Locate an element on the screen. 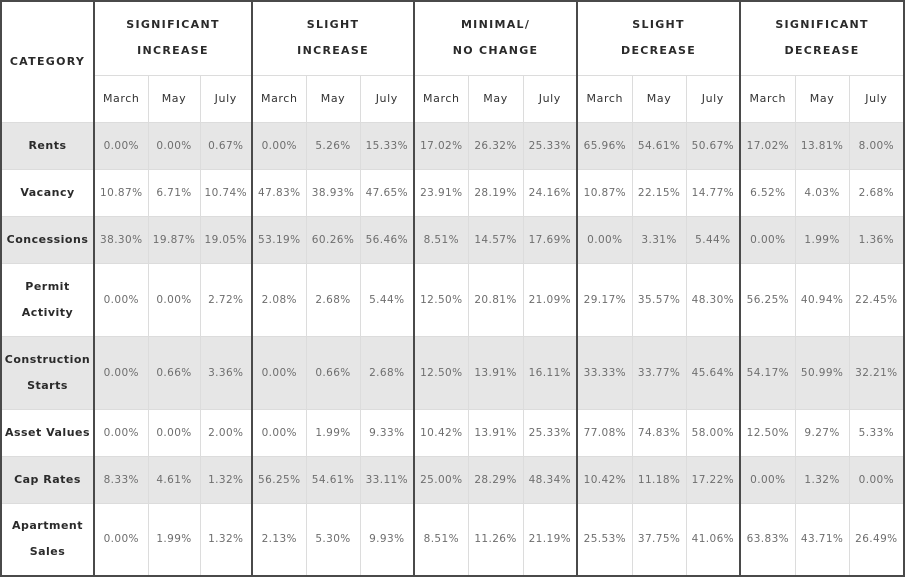  table-cell: 19.05% is located at coordinates (226, 239).